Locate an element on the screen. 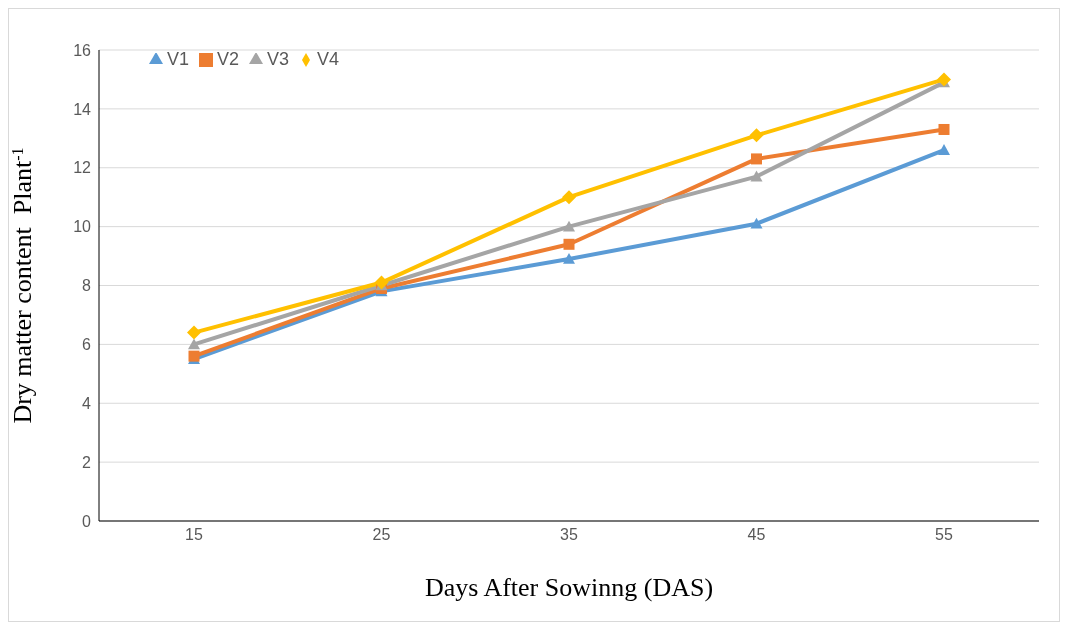 Image resolution: width=1066 pixels, height=628 pixels. x-tick-label: 35 is located at coordinates (569, 535).